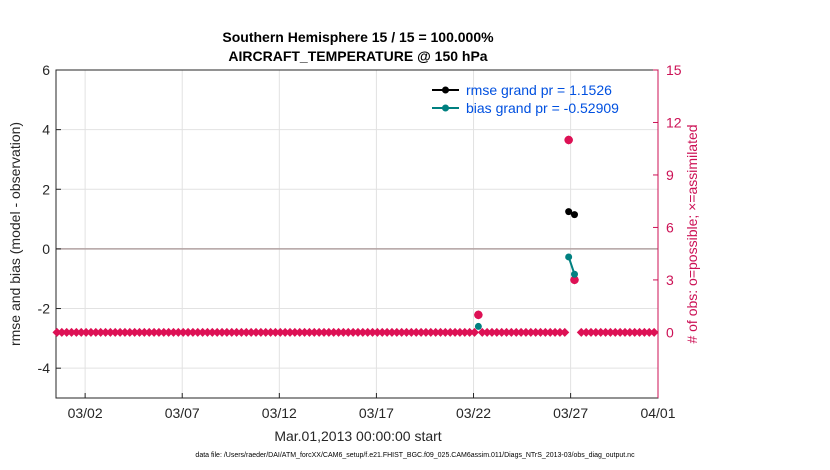  I want to click on y2-axis-label: # of obs: o=possible; ×=assimilated, so click(692, 233).